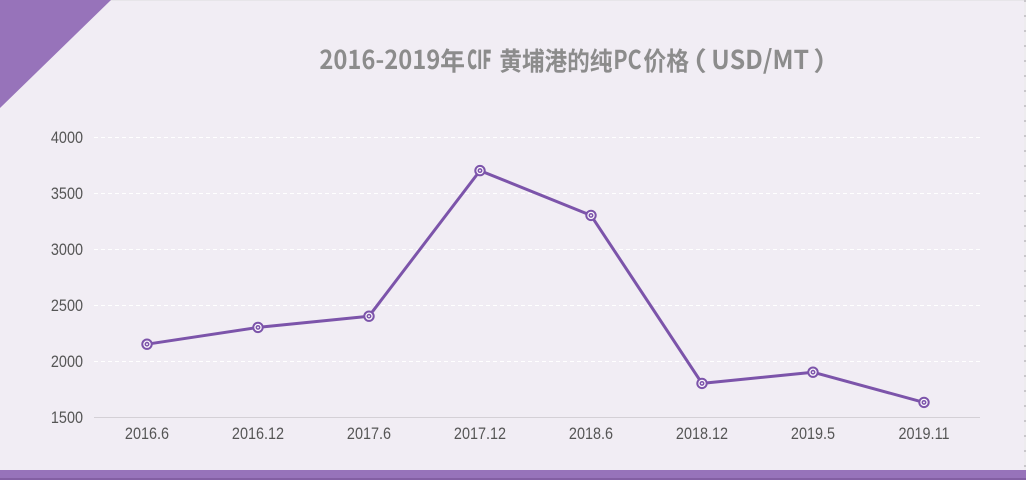 The image size is (1026, 480). I want to click on svg-text: 2019.5, so click(813, 434).